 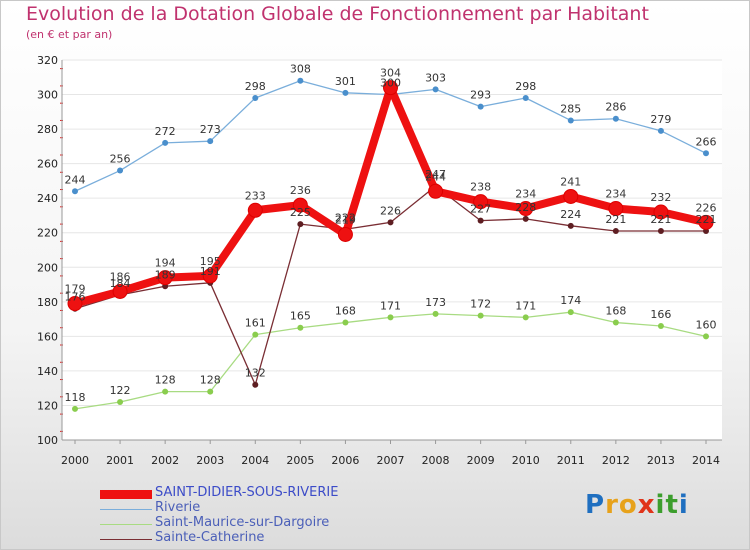 I want to click on data-label: 191, so click(x=210, y=271).